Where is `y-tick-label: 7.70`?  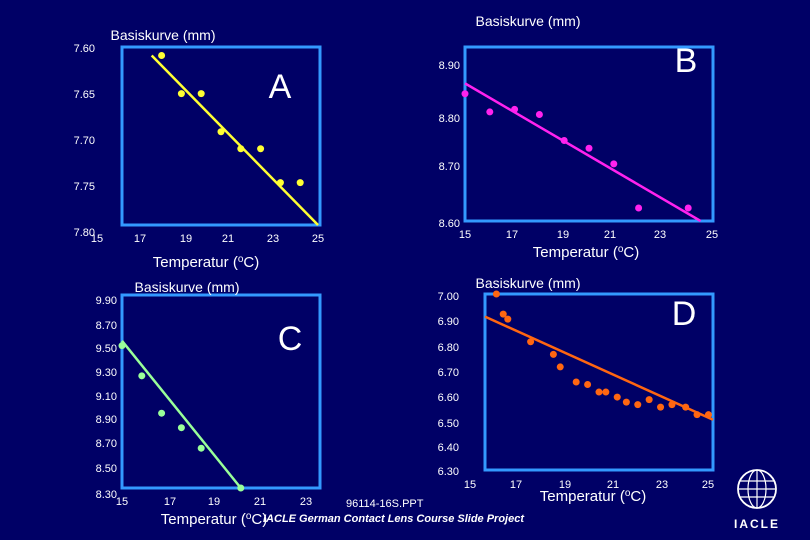 y-tick-label: 7.70 is located at coordinates (84, 141).